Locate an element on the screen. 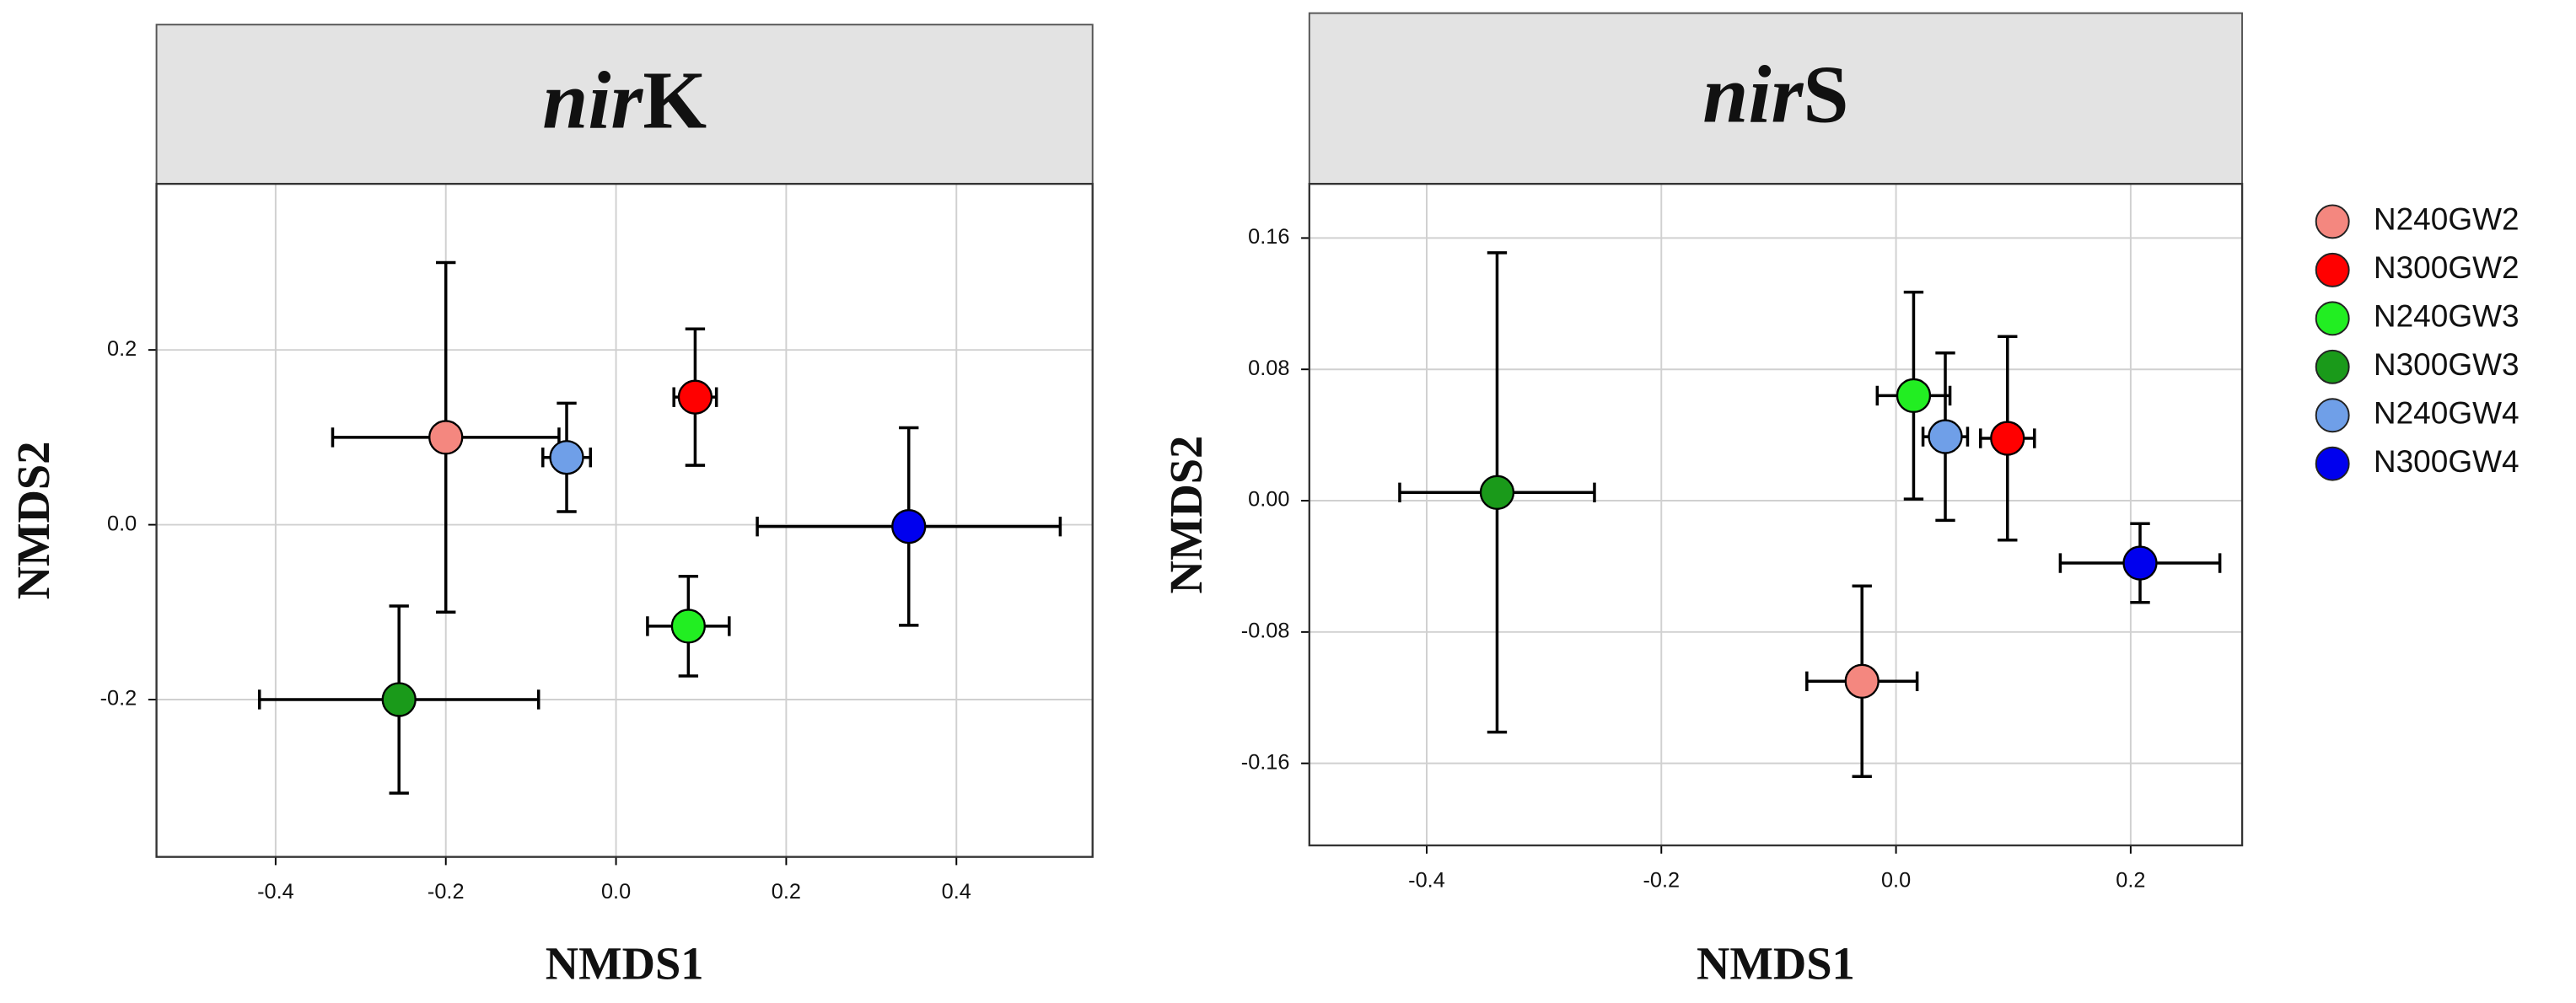  y-tick-label: -0.2 is located at coordinates (118, 699).